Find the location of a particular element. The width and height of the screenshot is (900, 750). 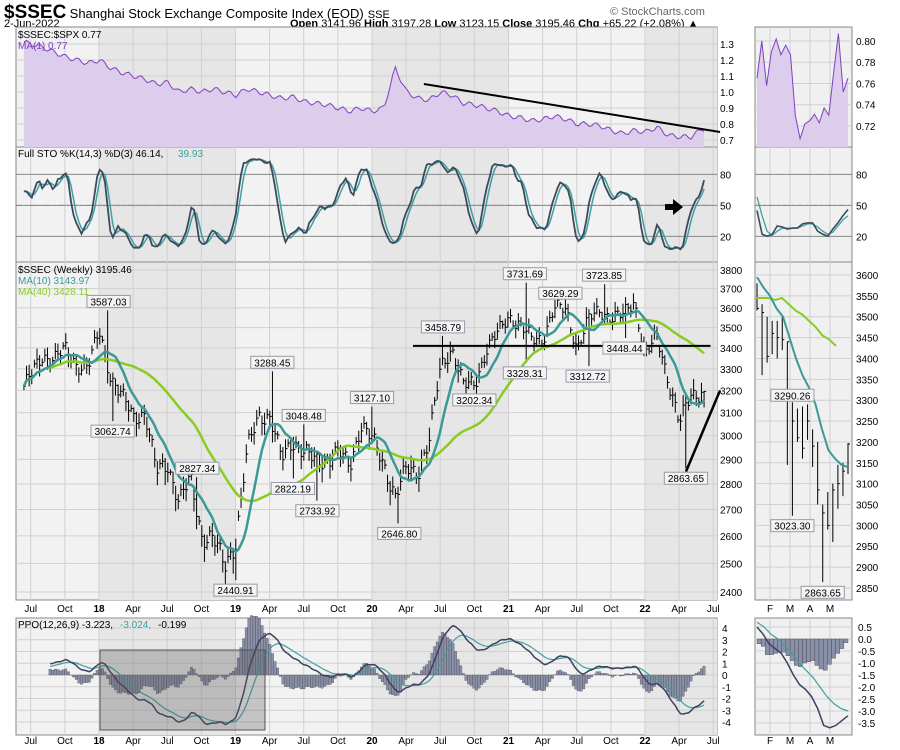

ratio-line is located at coordinates (364, 89).